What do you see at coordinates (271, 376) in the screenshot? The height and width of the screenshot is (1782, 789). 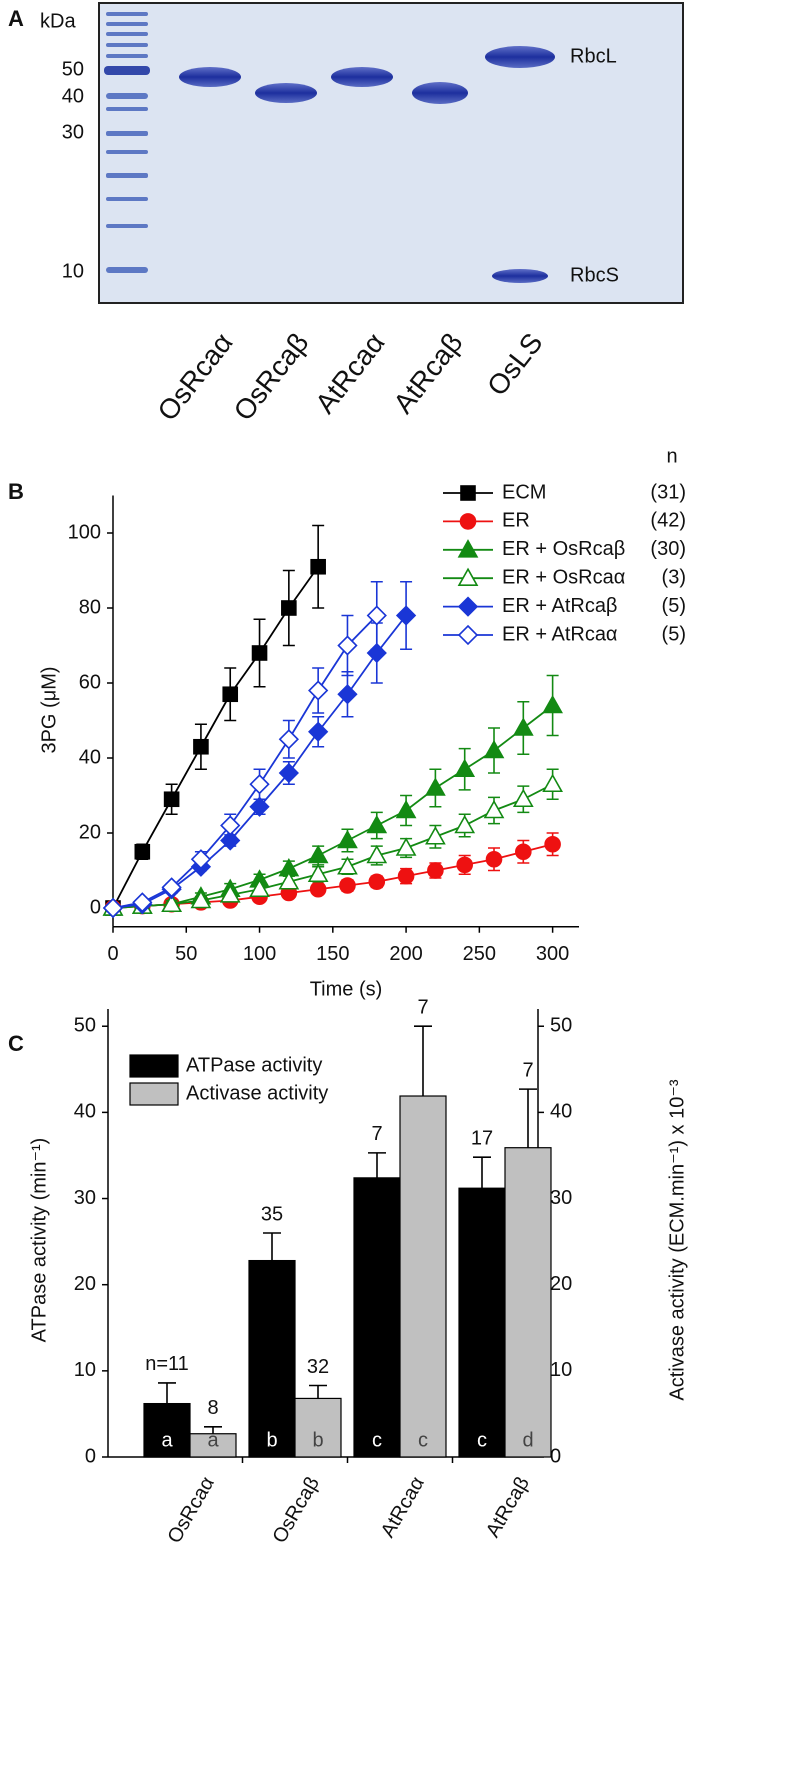 I see `lane-label: OsRcaβ` at bounding box center [271, 376].